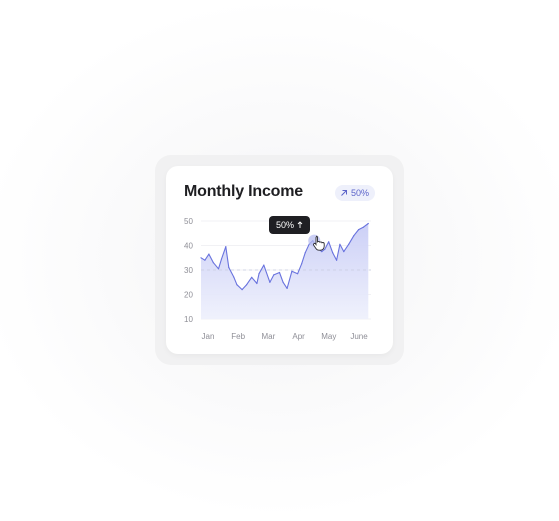 The width and height of the screenshot is (559, 521). Describe the element at coordinates (300, 224) in the screenshot. I see `arrow-up-icon` at that location.